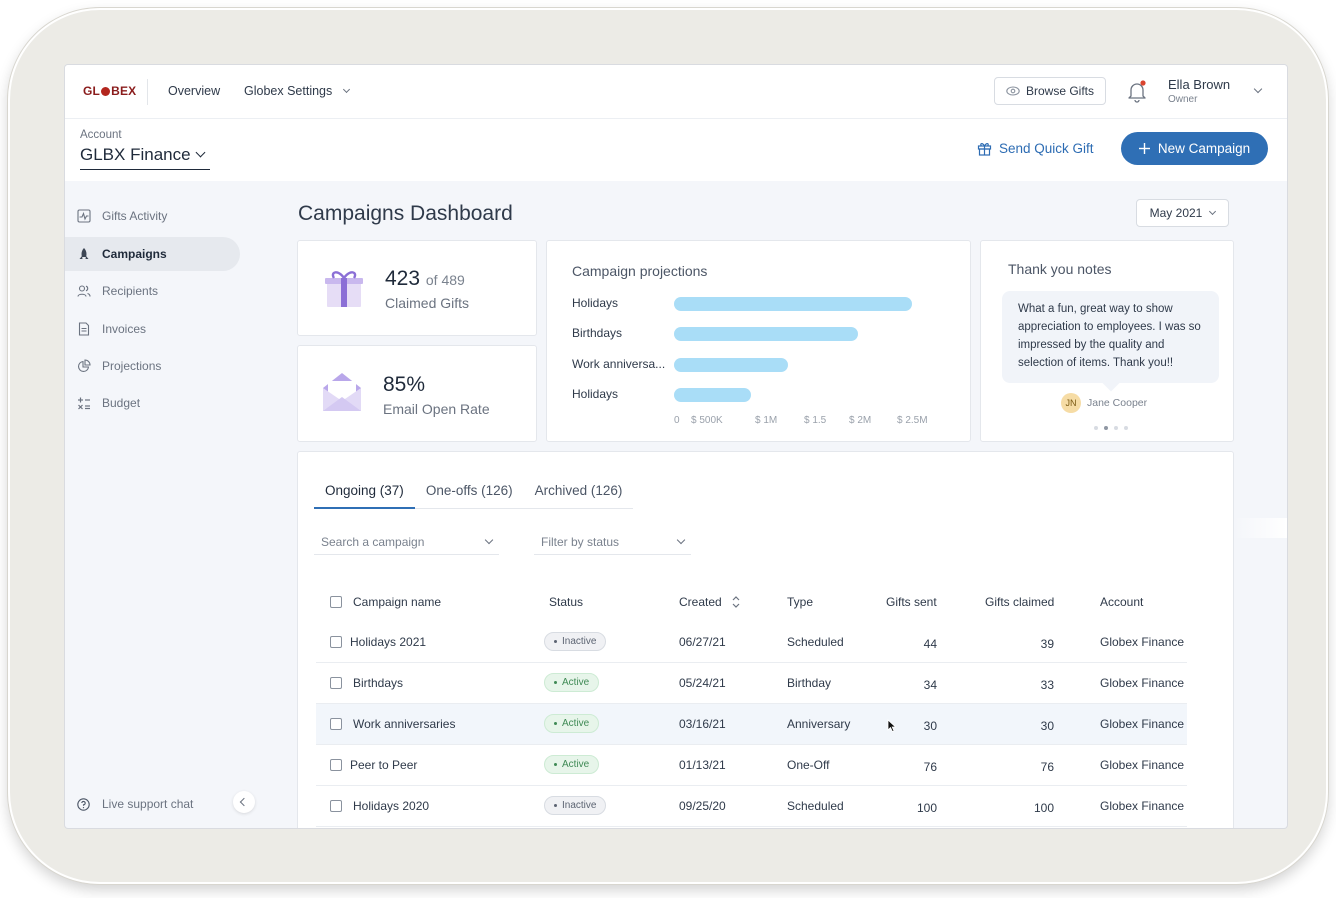  I want to click on carousel-dots, so click(1111, 428).